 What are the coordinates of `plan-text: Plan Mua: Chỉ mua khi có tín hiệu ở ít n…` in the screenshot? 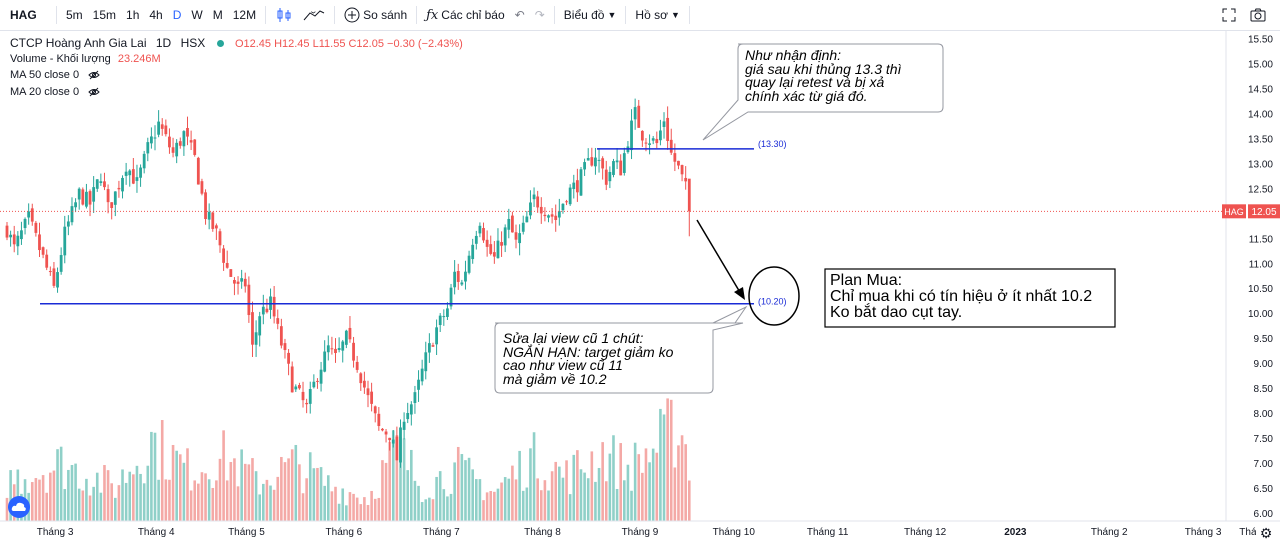 It's located at (961, 296).